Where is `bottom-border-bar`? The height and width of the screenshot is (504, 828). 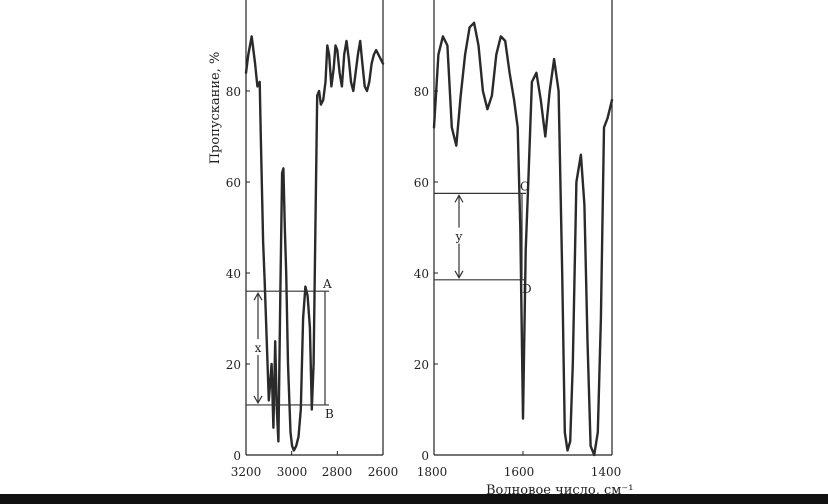 bottom-border-bar is located at coordinates (414, 499).